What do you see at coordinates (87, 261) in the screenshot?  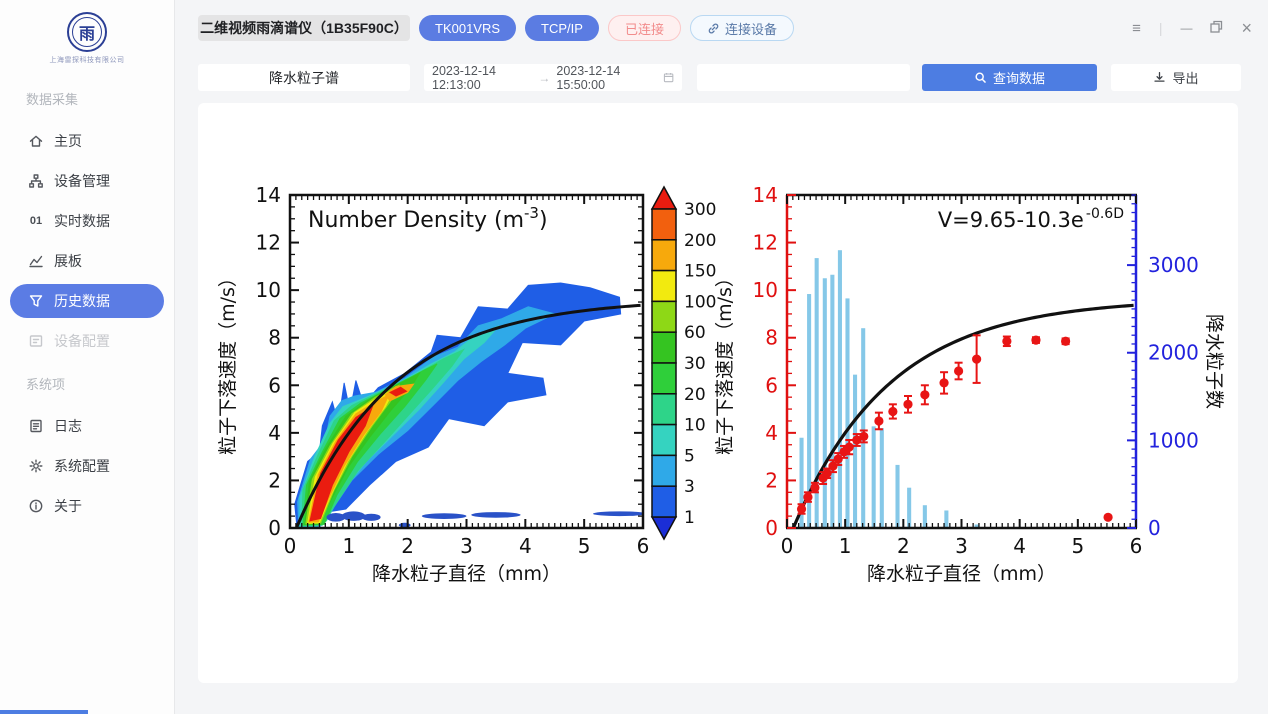 I see `sidebar-item-dashboard: 展板` at bounding box center [87, 261].